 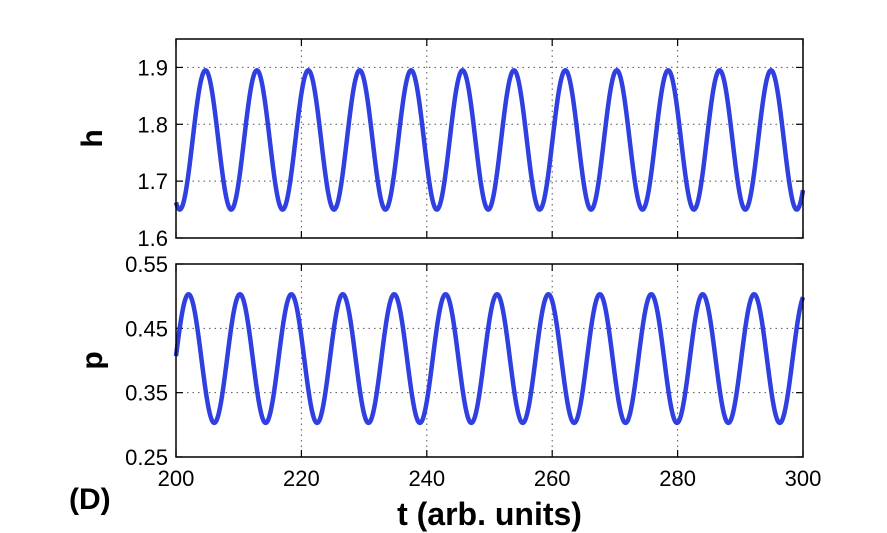 What do you see at coordinates (146, 393) in the screenshot?
I see `y-tick-label: 0.35` at bounding box center [146, 393].